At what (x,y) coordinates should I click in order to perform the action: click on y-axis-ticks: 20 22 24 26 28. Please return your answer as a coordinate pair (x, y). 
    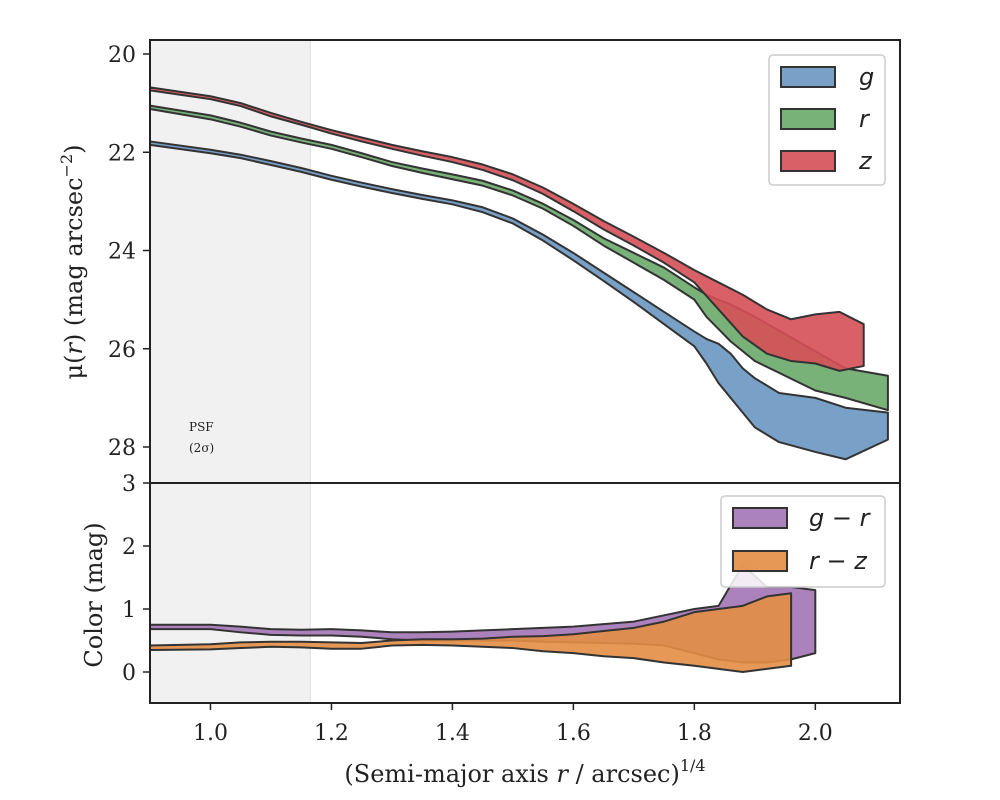
    Looking at the image, I should click on (129, 252).